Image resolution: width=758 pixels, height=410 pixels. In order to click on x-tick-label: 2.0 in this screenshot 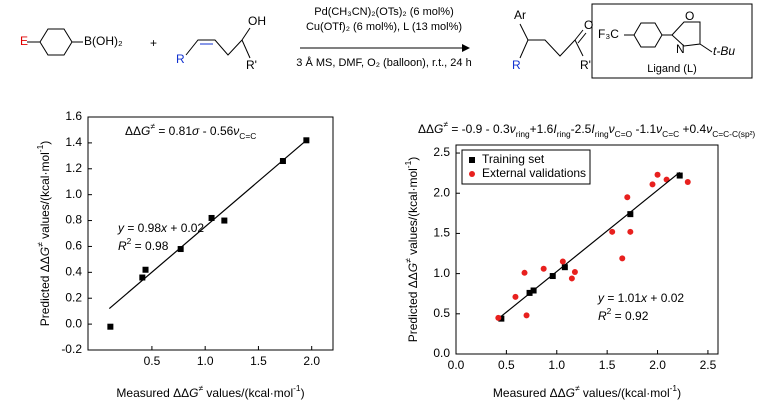, I will do `click(311, 361)`.